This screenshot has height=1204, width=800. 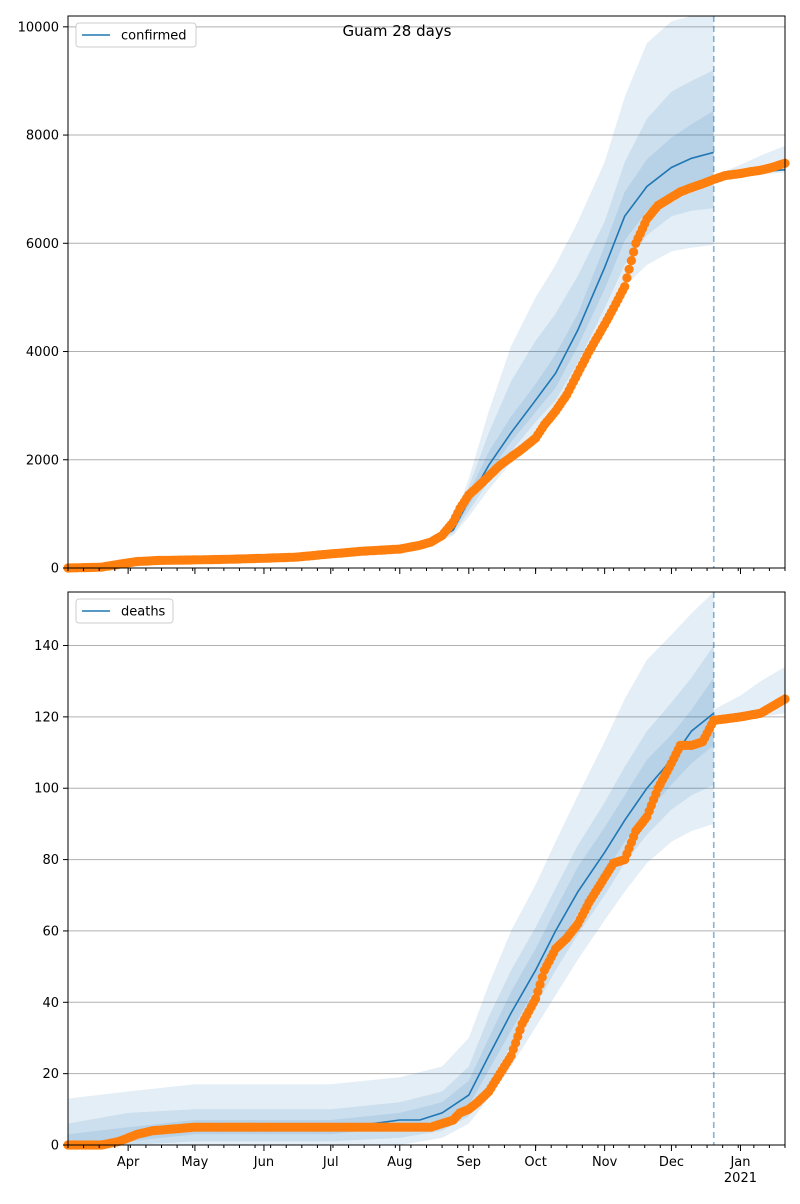 I want to click on deaths-legend-box, so click(x=124, y=611).